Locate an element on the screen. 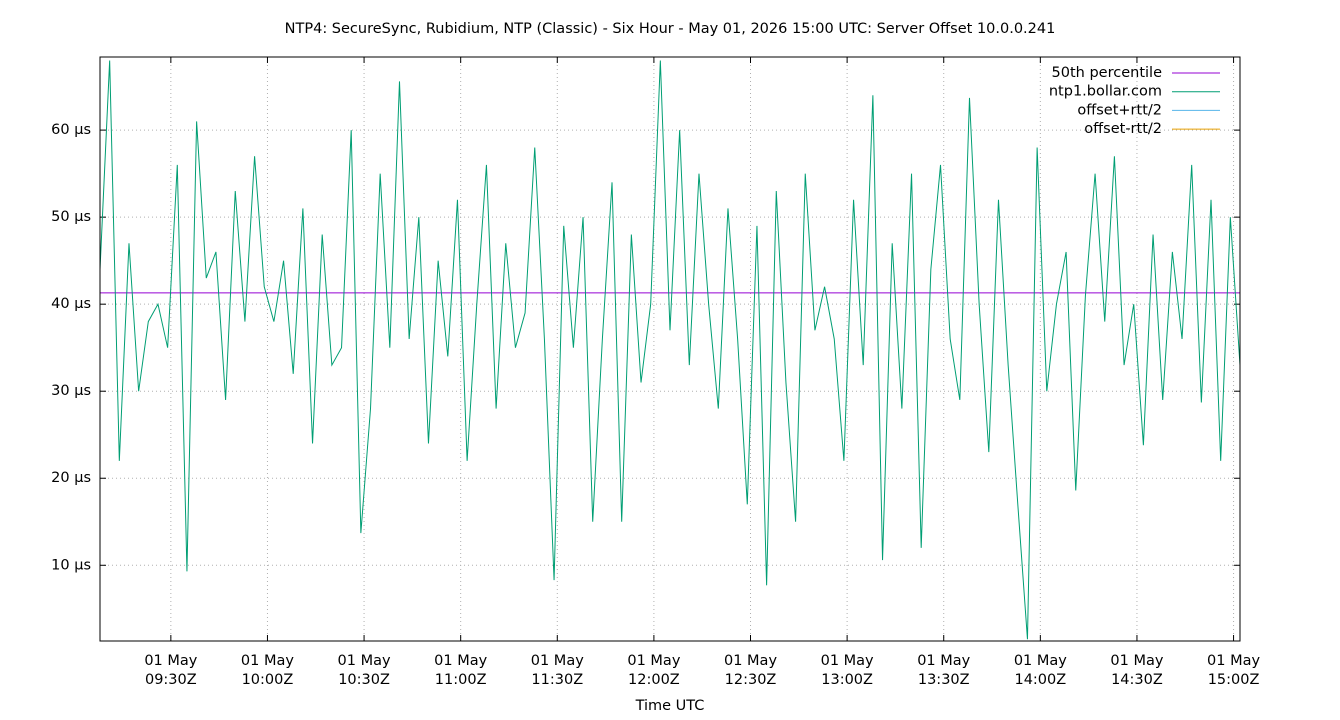 The height and width of the screenshot is (720, 1340). x-tick-label: 14:00Z is located at coordinates (1040, 680).